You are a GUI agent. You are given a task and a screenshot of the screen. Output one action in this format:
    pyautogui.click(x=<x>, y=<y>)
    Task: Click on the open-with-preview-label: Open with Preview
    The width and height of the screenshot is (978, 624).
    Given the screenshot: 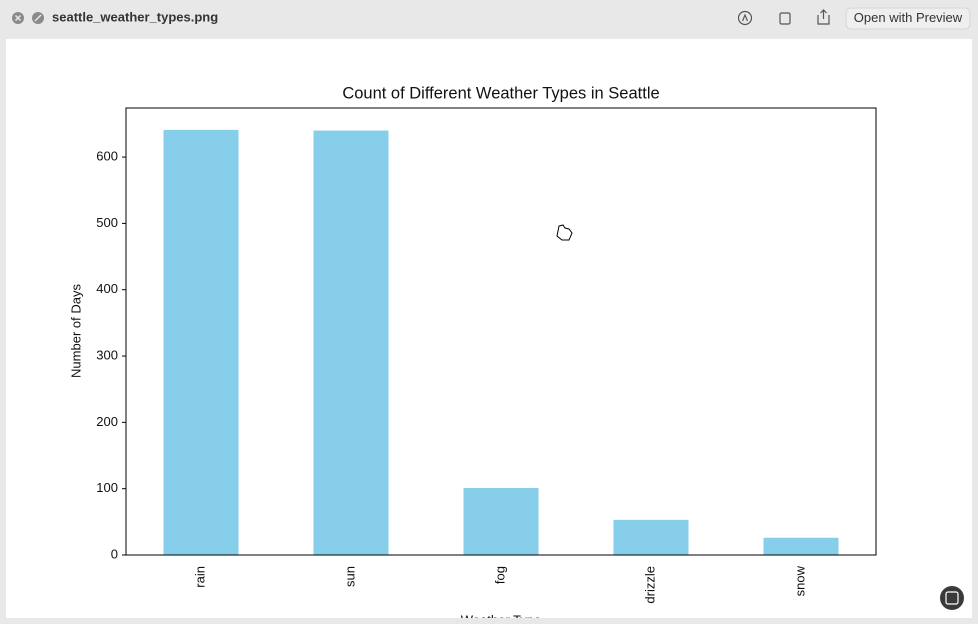 What is the action you would take?
    pyautogui.click(x=908, y=17)
    